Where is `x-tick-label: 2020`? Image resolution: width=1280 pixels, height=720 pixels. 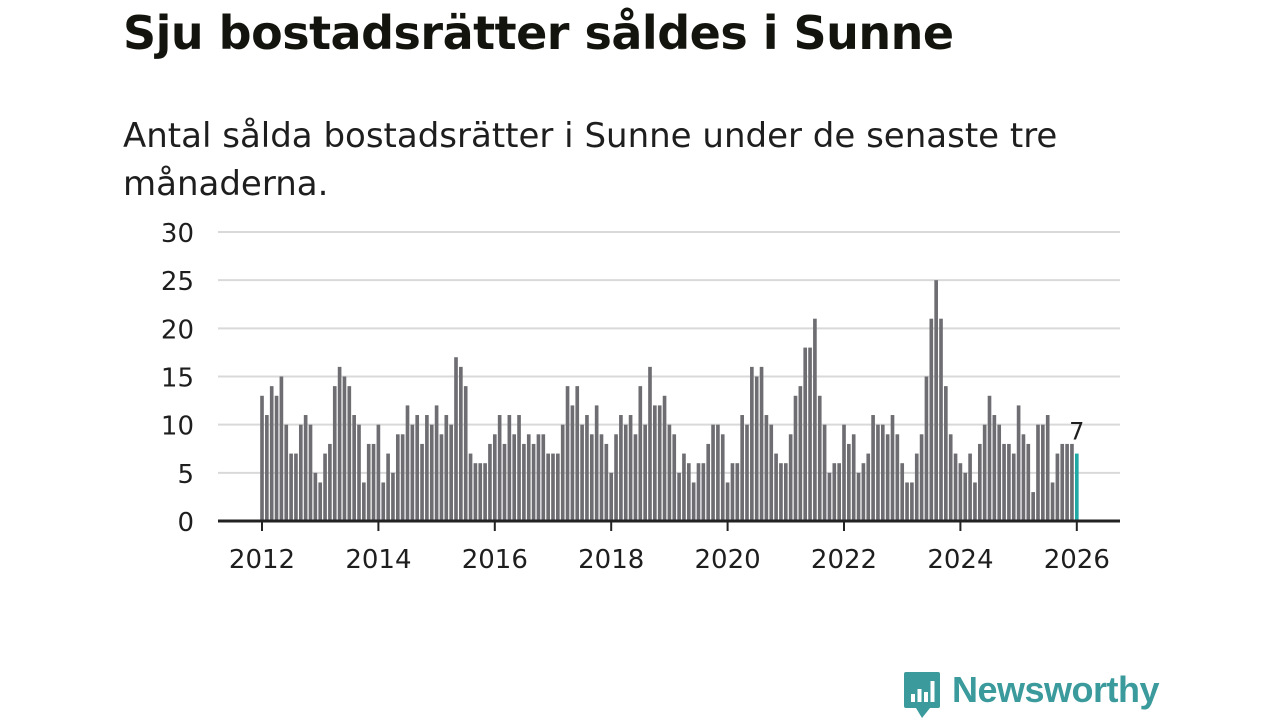 x-tick-label: 2020 is located at coordinates (728, 560).